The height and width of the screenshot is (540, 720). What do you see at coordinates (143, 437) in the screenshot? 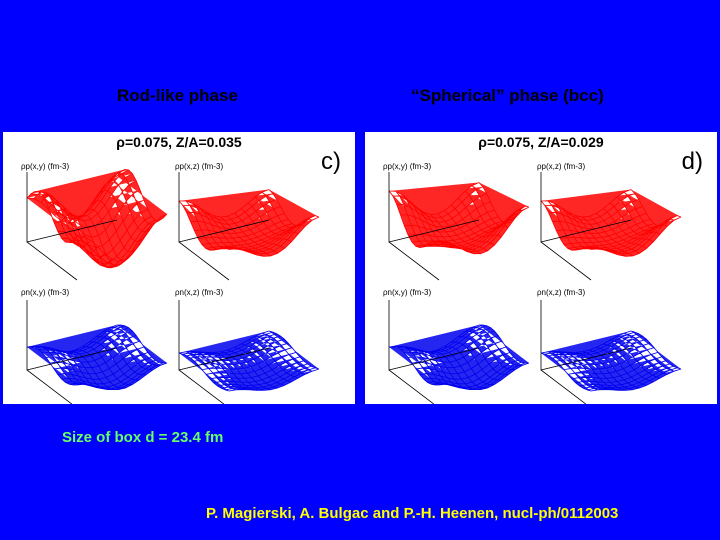
I see `box-size-note: Size of box d = 23.4 fm` at bounding box center [143, 437].